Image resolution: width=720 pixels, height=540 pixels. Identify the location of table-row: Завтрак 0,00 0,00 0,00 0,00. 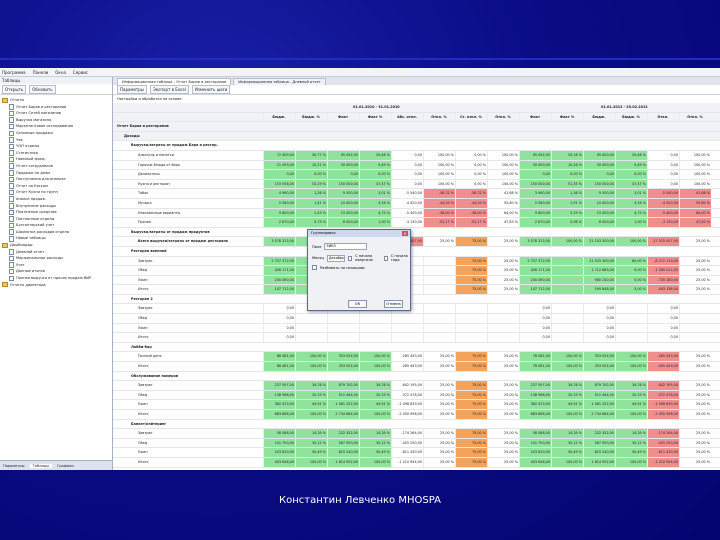
(416, 309).